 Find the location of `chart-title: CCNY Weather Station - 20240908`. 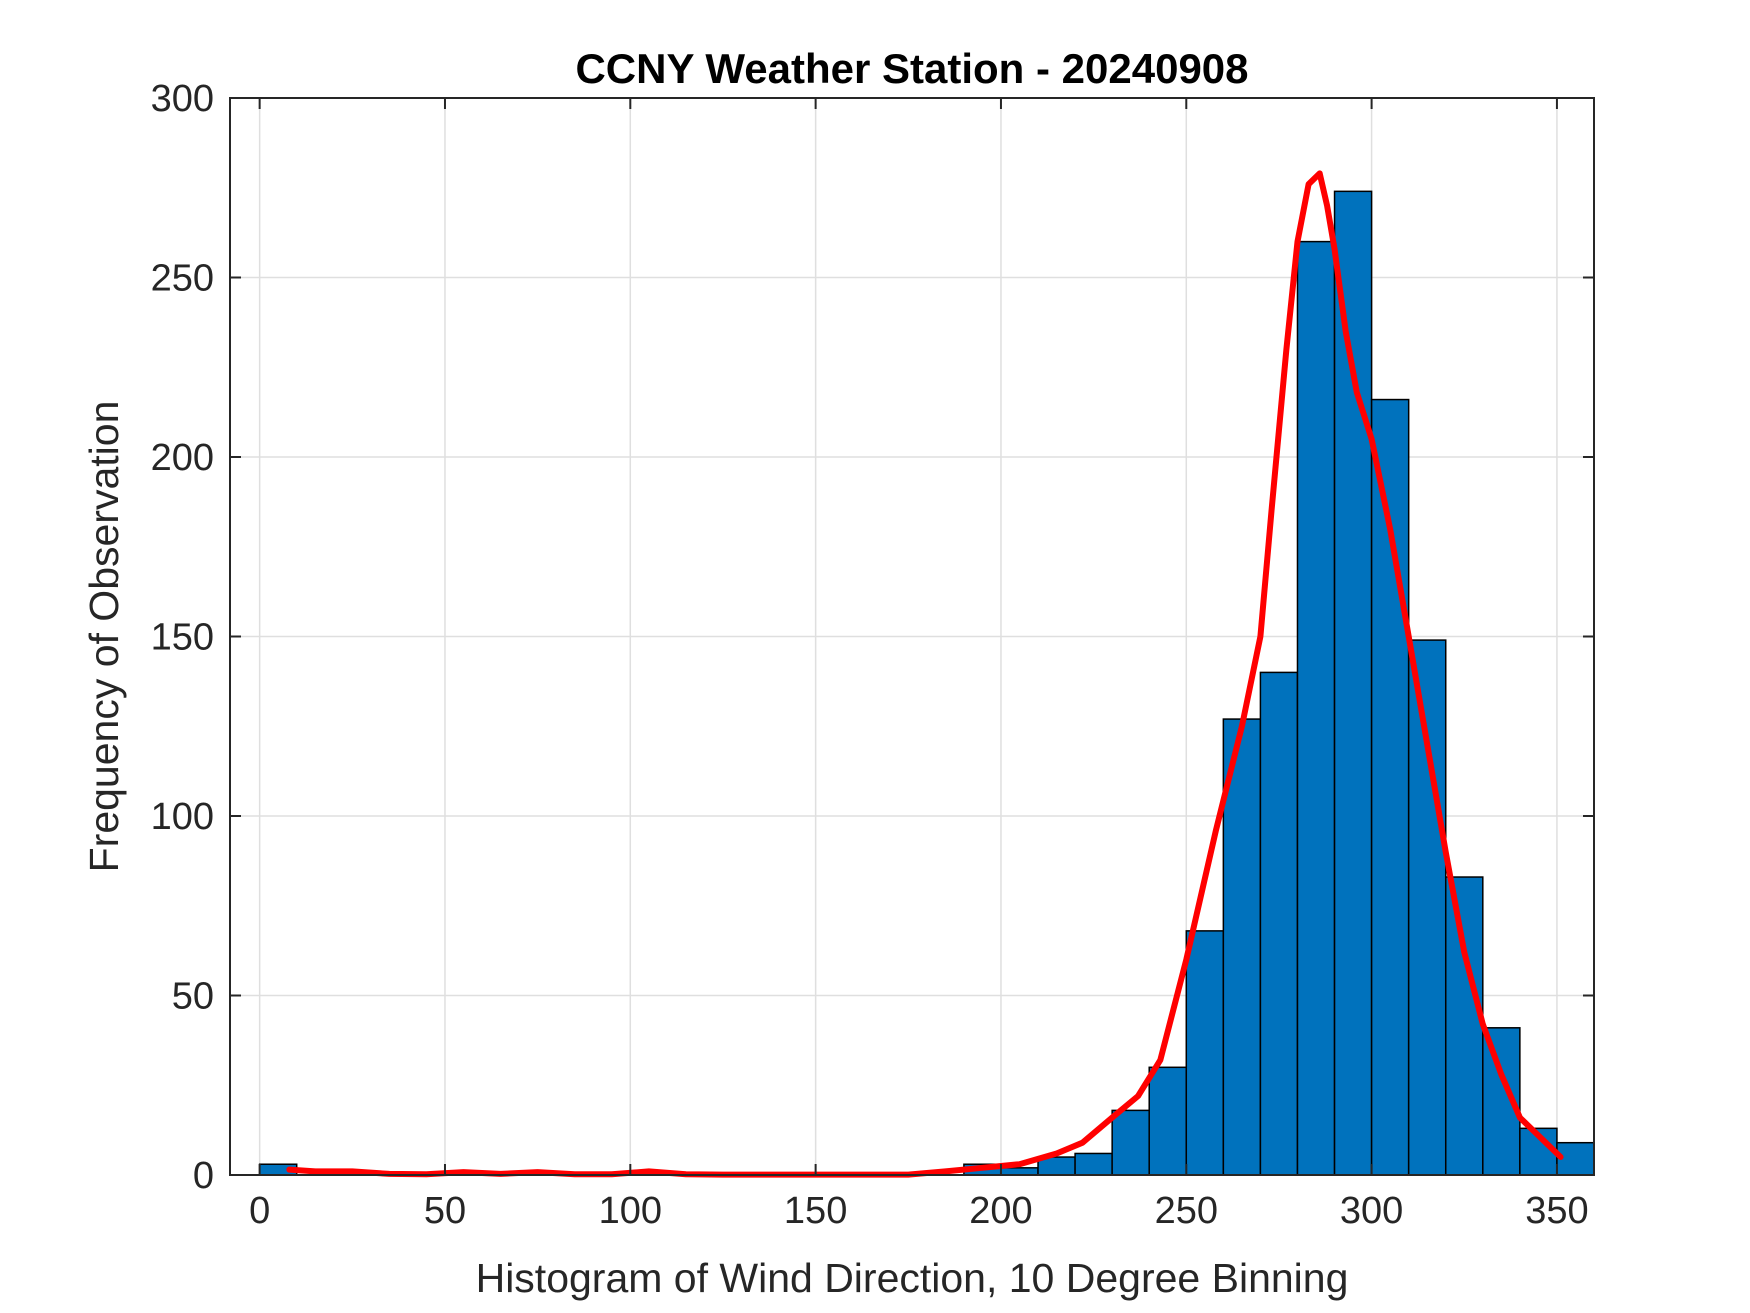

chart-title: CCNY Weather Station - 20240908 is located at coordinates (911, 68).